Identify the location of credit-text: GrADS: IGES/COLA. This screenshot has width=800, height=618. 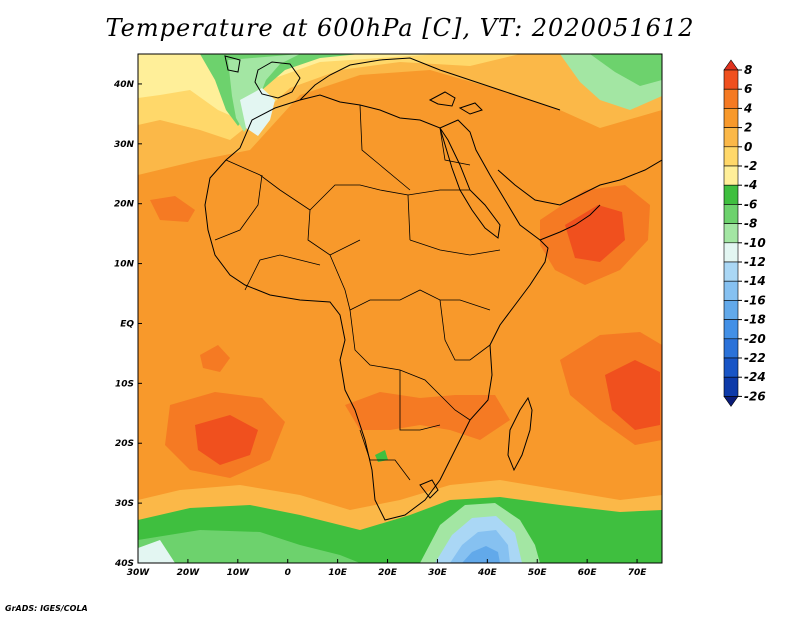
(46, 608).